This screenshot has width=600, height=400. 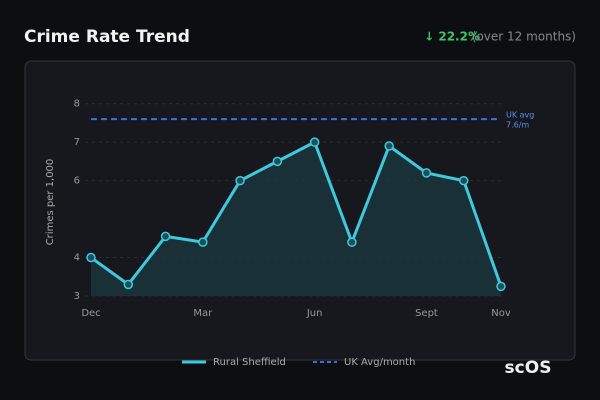 I want to click on y-tick-label: 7, so click(x=77, y=142).